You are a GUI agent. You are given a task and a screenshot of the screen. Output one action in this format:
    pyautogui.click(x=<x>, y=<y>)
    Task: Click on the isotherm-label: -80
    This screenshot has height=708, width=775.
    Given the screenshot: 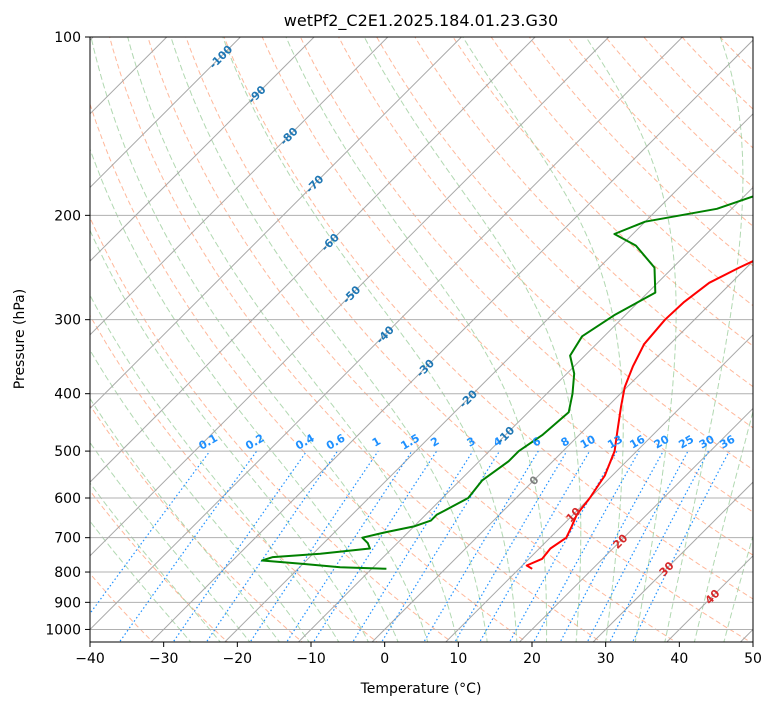 What is the action you would take?
    pyautogui.click(x=288, y=136)
    